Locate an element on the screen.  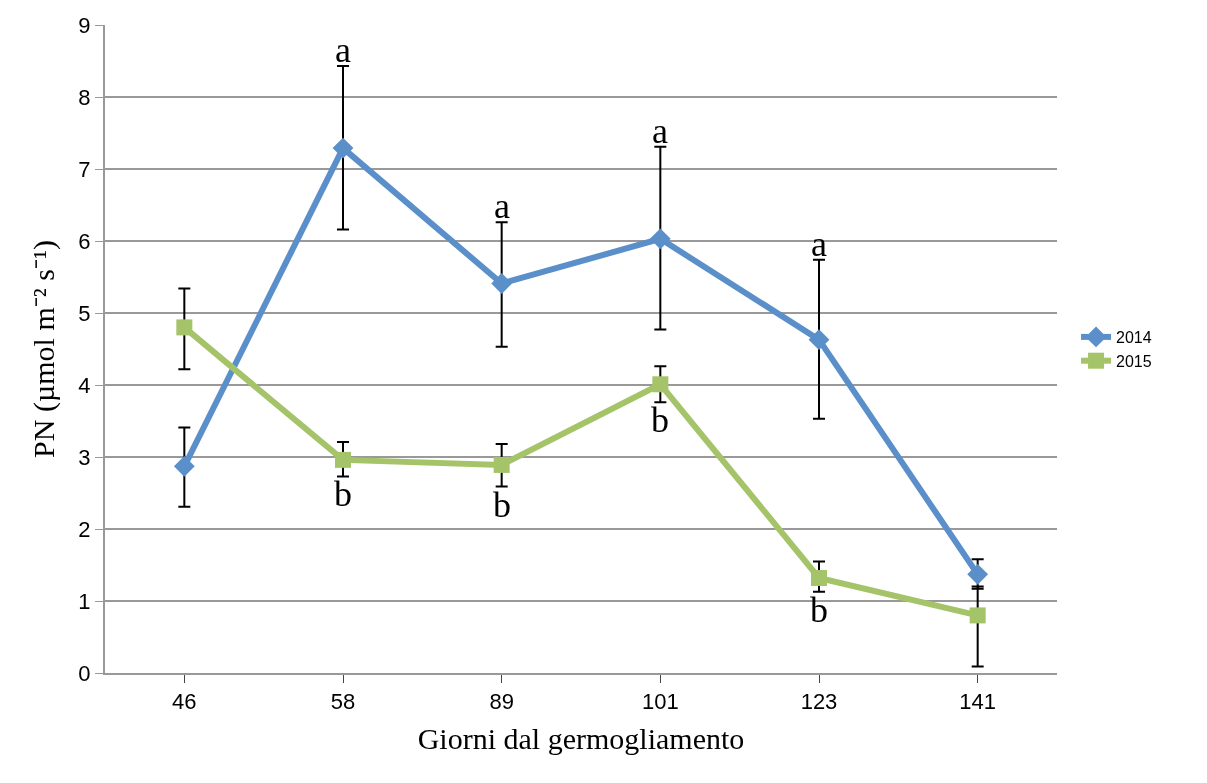
legend-label: 2015 is located at coordinates (1134, 361).